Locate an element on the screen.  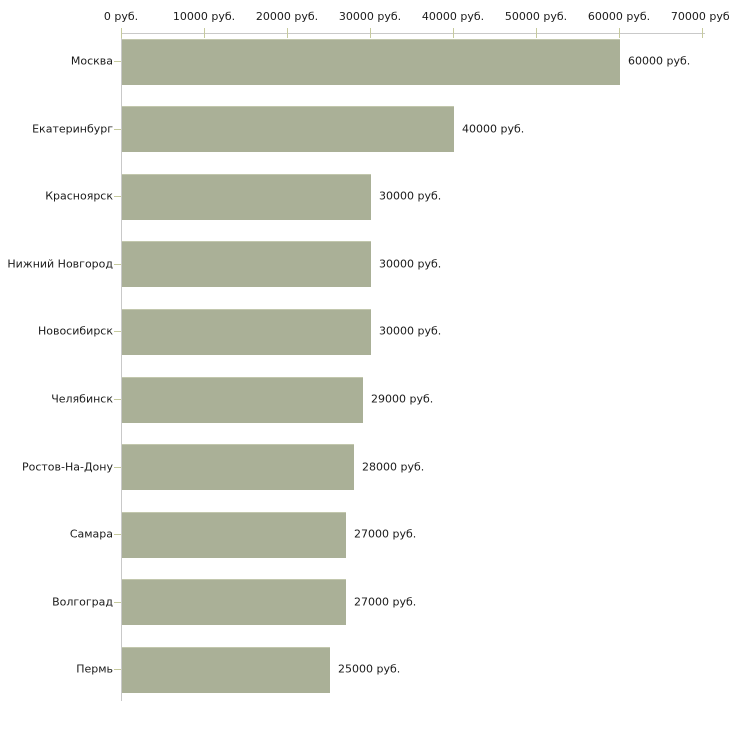
category-label: Ростов-На-Дону is located at coordinates (67, 467).